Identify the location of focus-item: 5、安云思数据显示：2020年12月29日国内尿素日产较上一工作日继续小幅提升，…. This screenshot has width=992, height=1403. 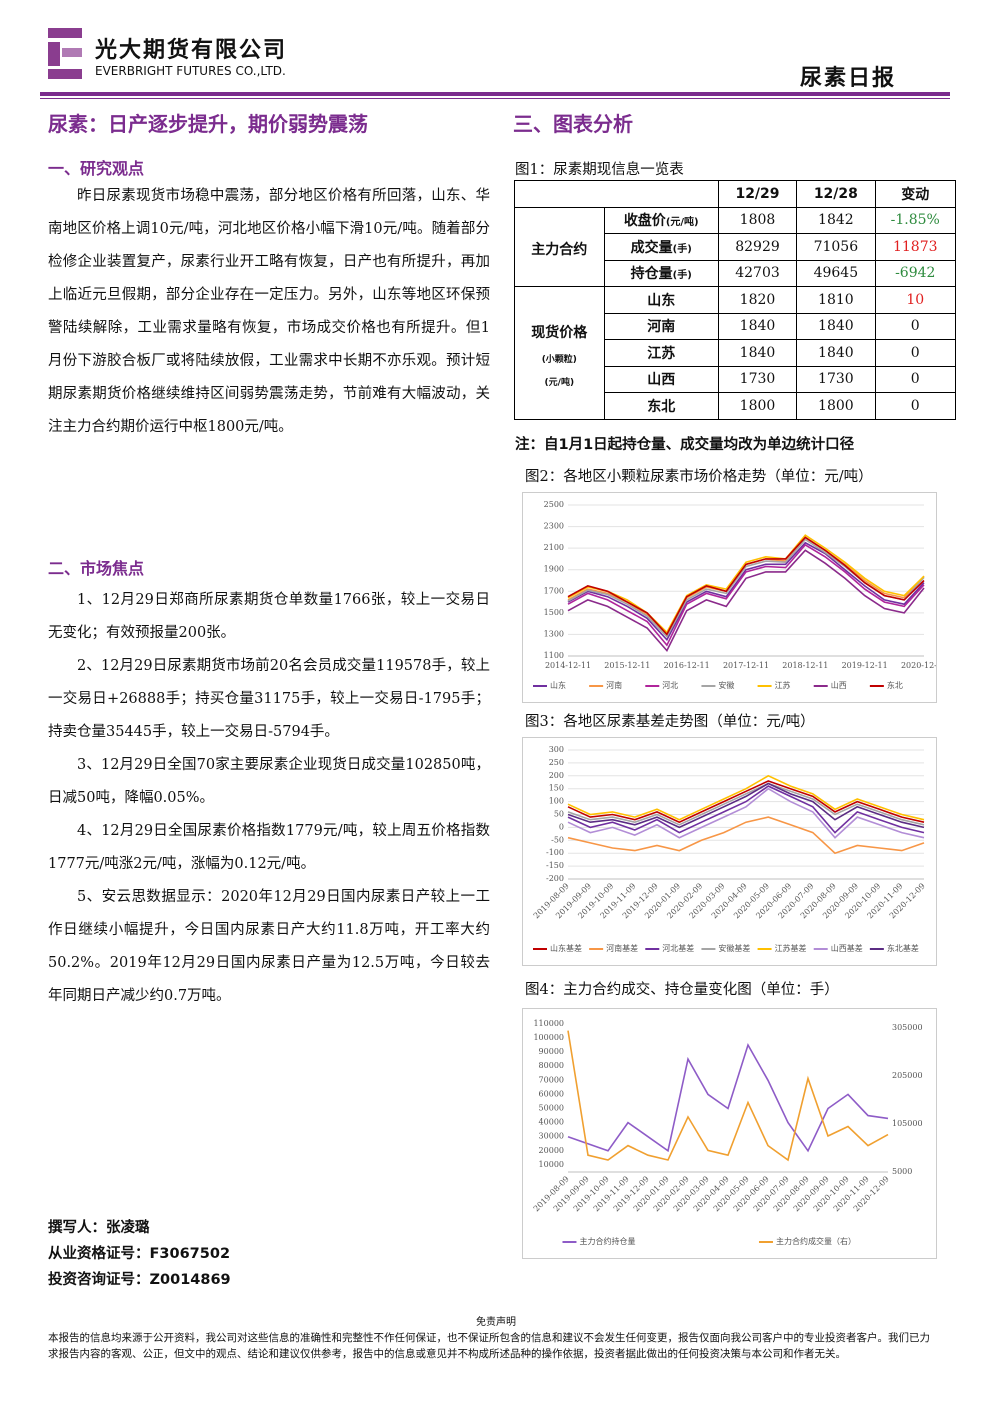
(269, 946).